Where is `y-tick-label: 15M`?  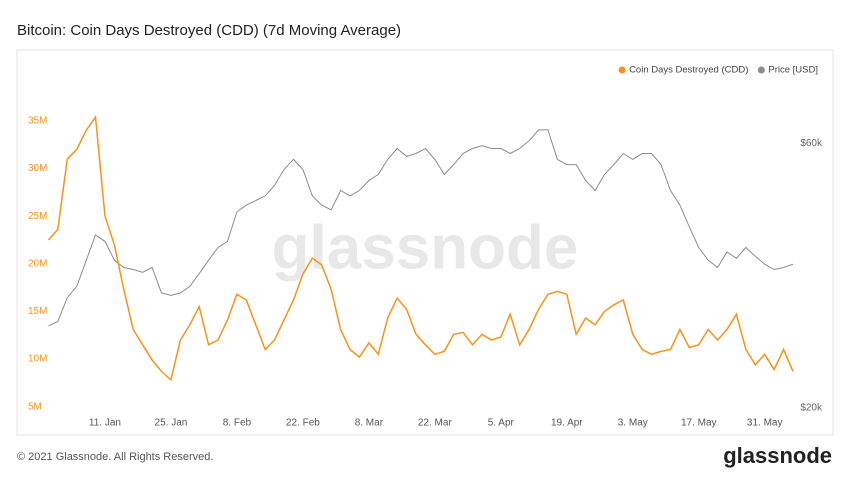
y-tick-label: 15M is located at coordinates (37, 311).